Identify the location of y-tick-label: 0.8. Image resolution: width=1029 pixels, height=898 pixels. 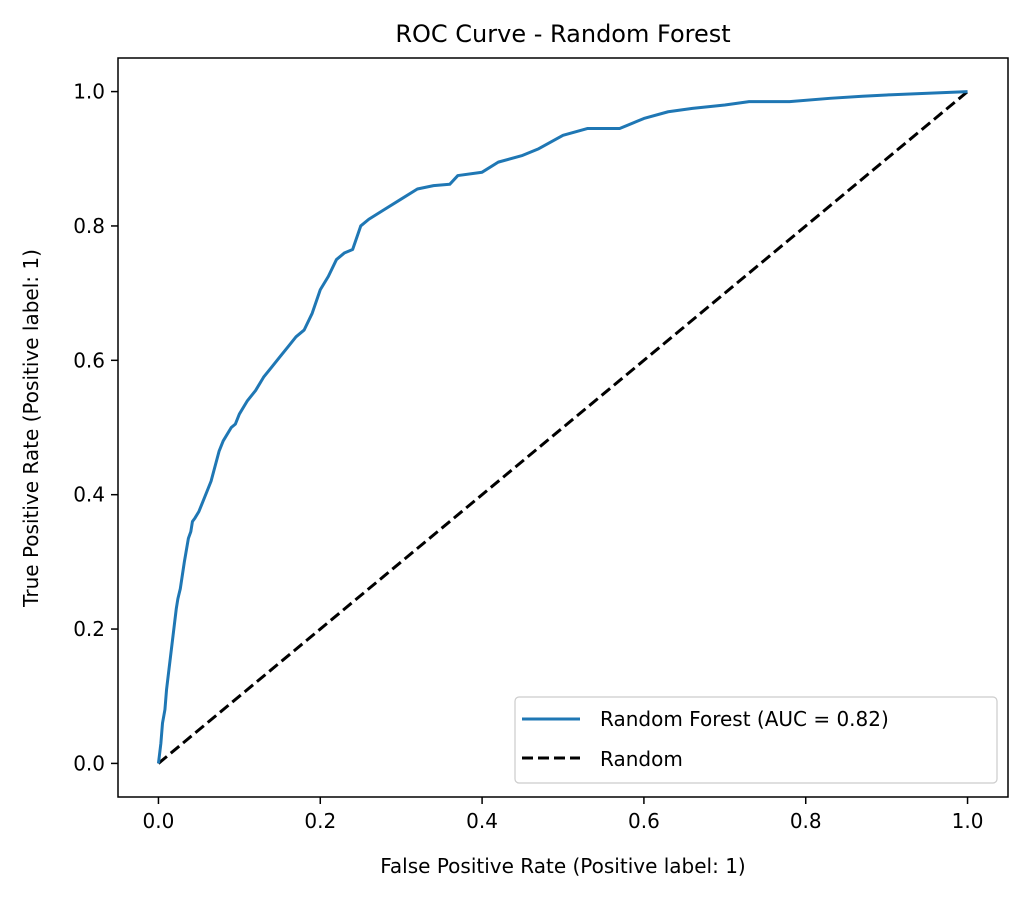
(89, 226).